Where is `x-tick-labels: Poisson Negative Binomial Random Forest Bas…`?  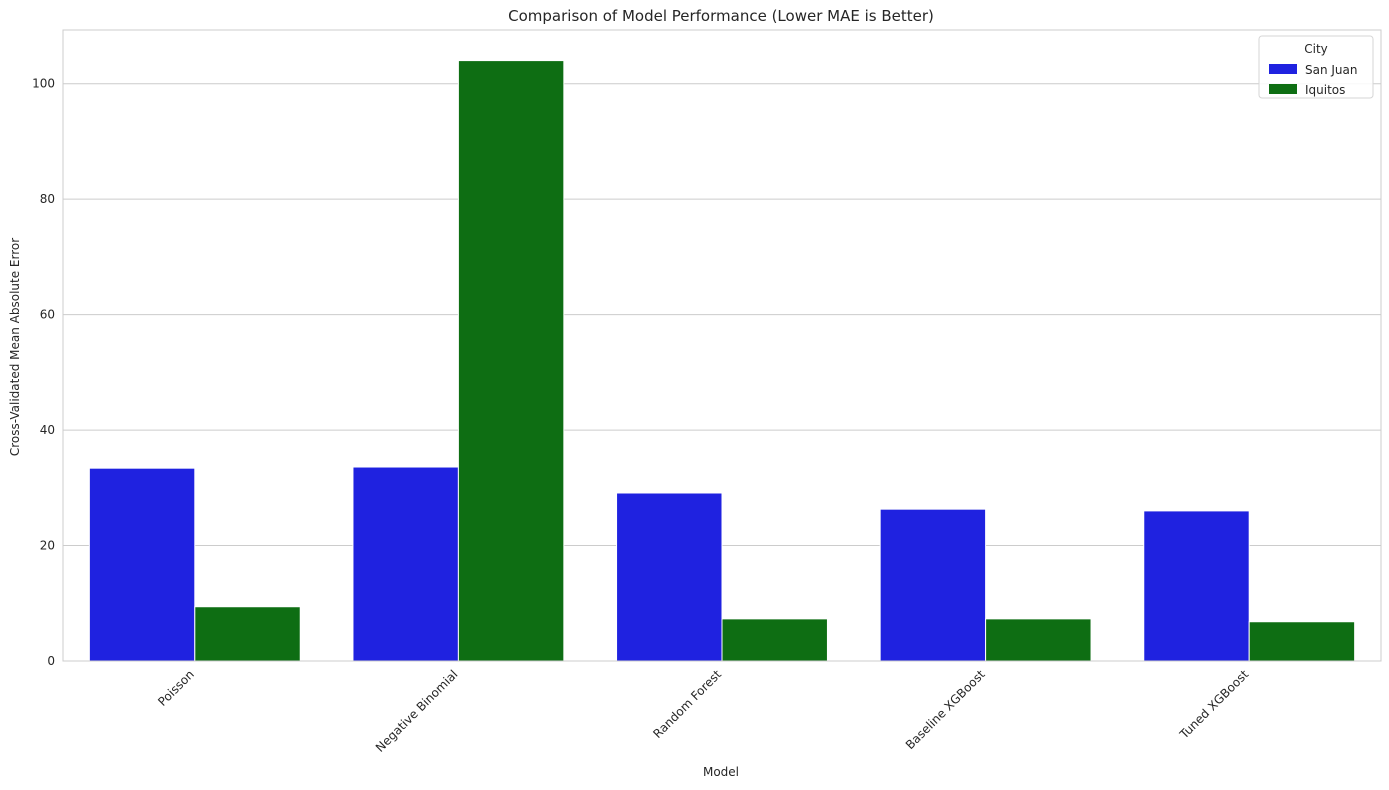 x-tick-labels: Poisson Negative Binomial Random Forest Bas… is located at coordinates (703, 711).